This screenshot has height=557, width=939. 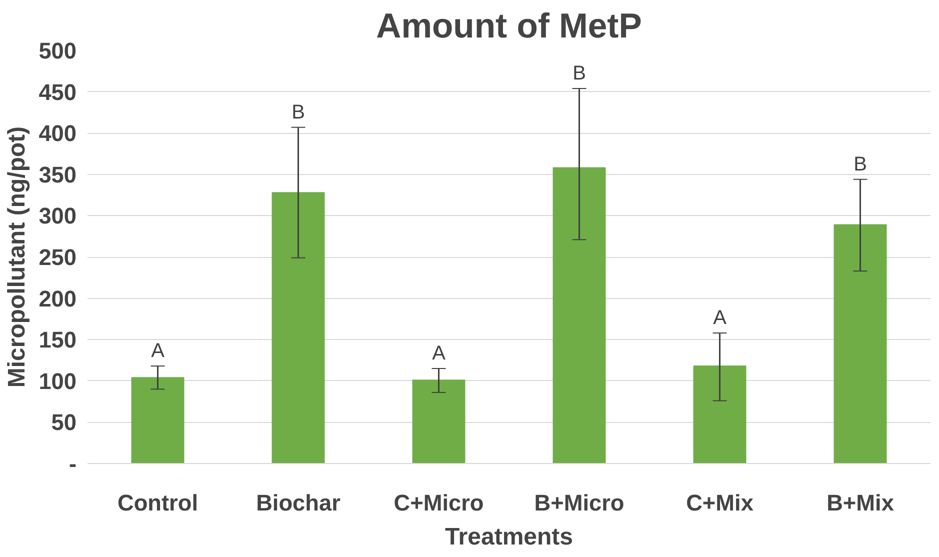 I want to click on y-tick-label: 150, so click(x=57, y=339).